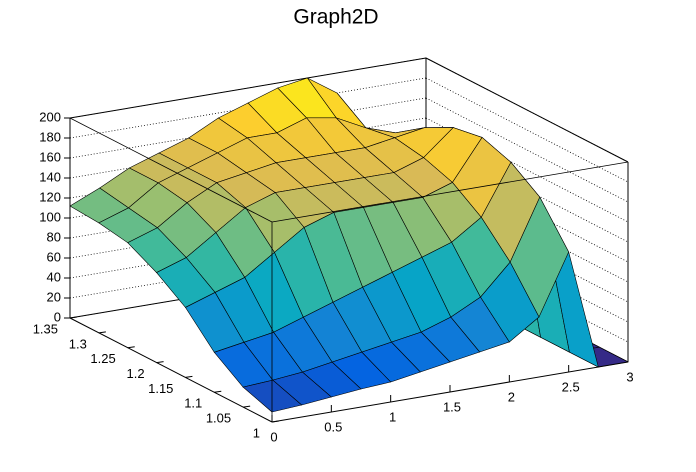 The width and height of the screenshot is (696, 472). I want to click on x-tick-label: 1.5, so click(452, 406).